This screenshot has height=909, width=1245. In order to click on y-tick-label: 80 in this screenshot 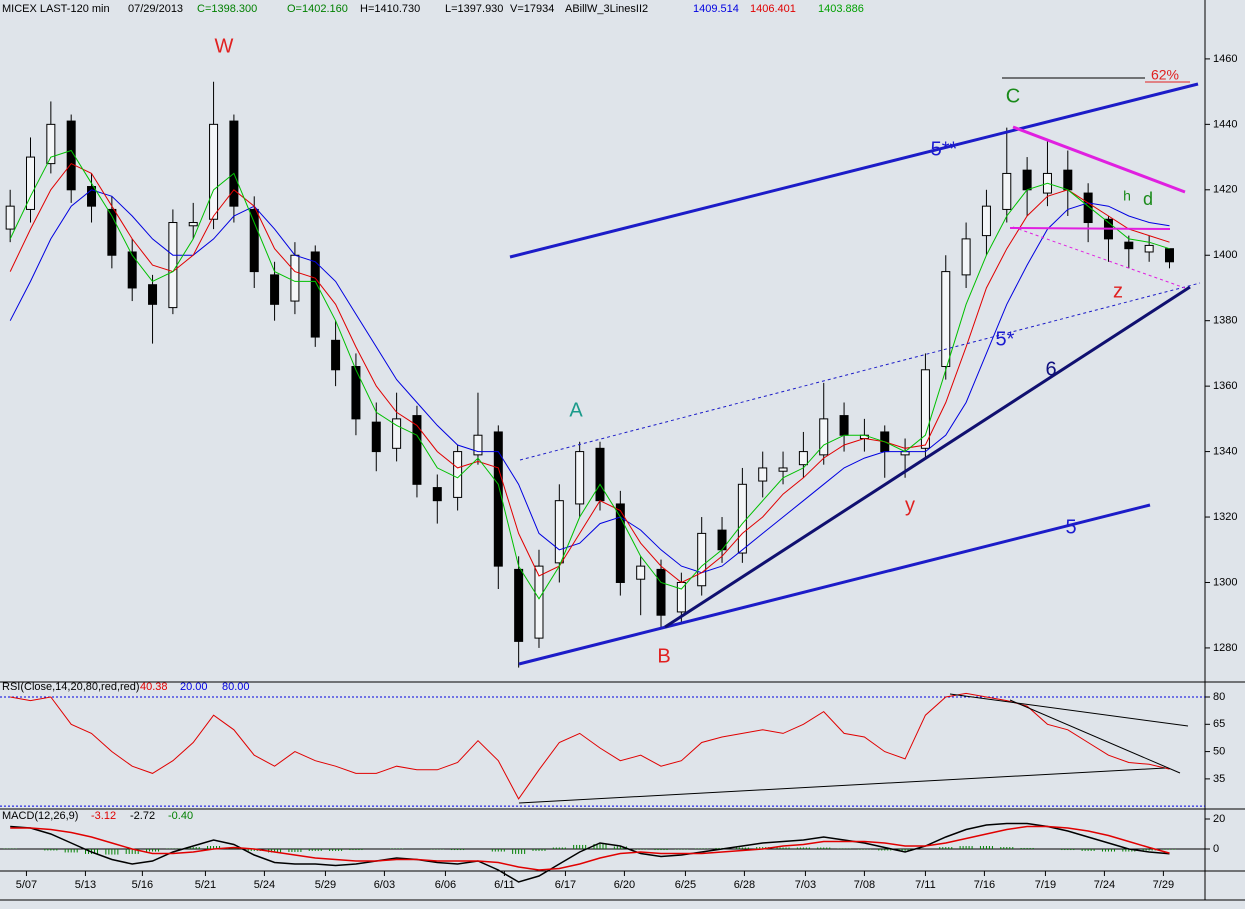, I will do `click(1219, 697)`.